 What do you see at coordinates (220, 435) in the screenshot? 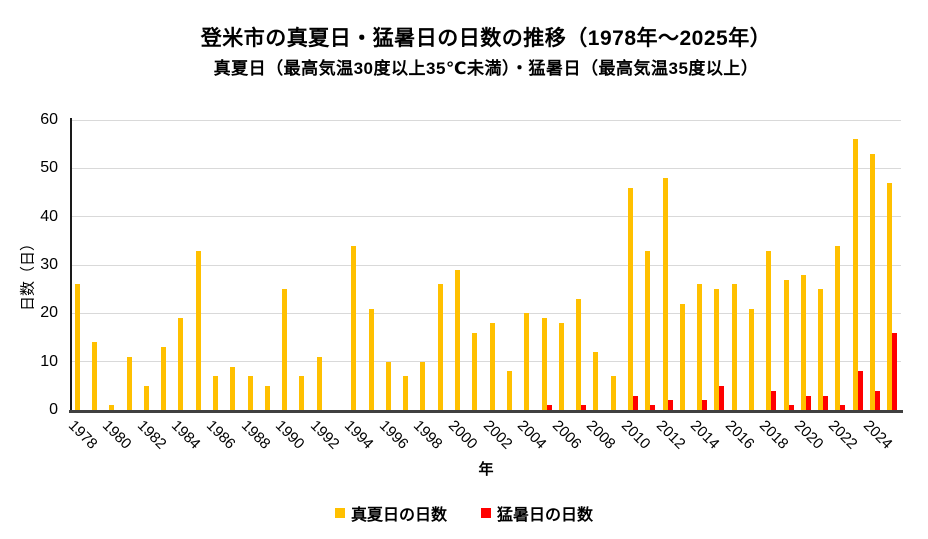
I see `x-tick-label-1986: 1986` at bounding box center [220, 435].